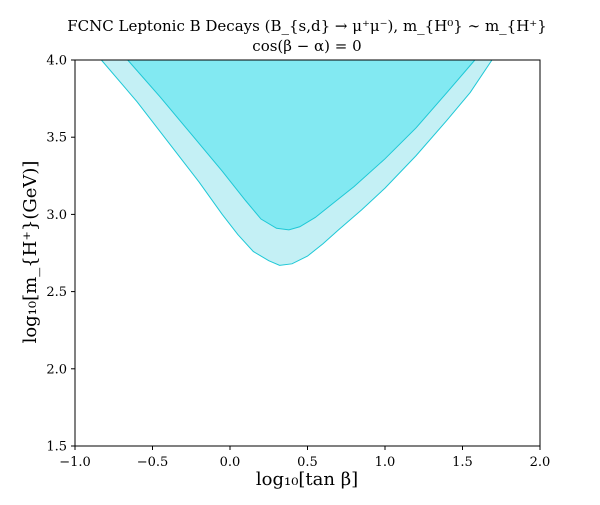 The image size is (600, 505). Describe the element at coordinates (56, 215) in the screenshot. I see `y-tick-label: 3.0` at that location.